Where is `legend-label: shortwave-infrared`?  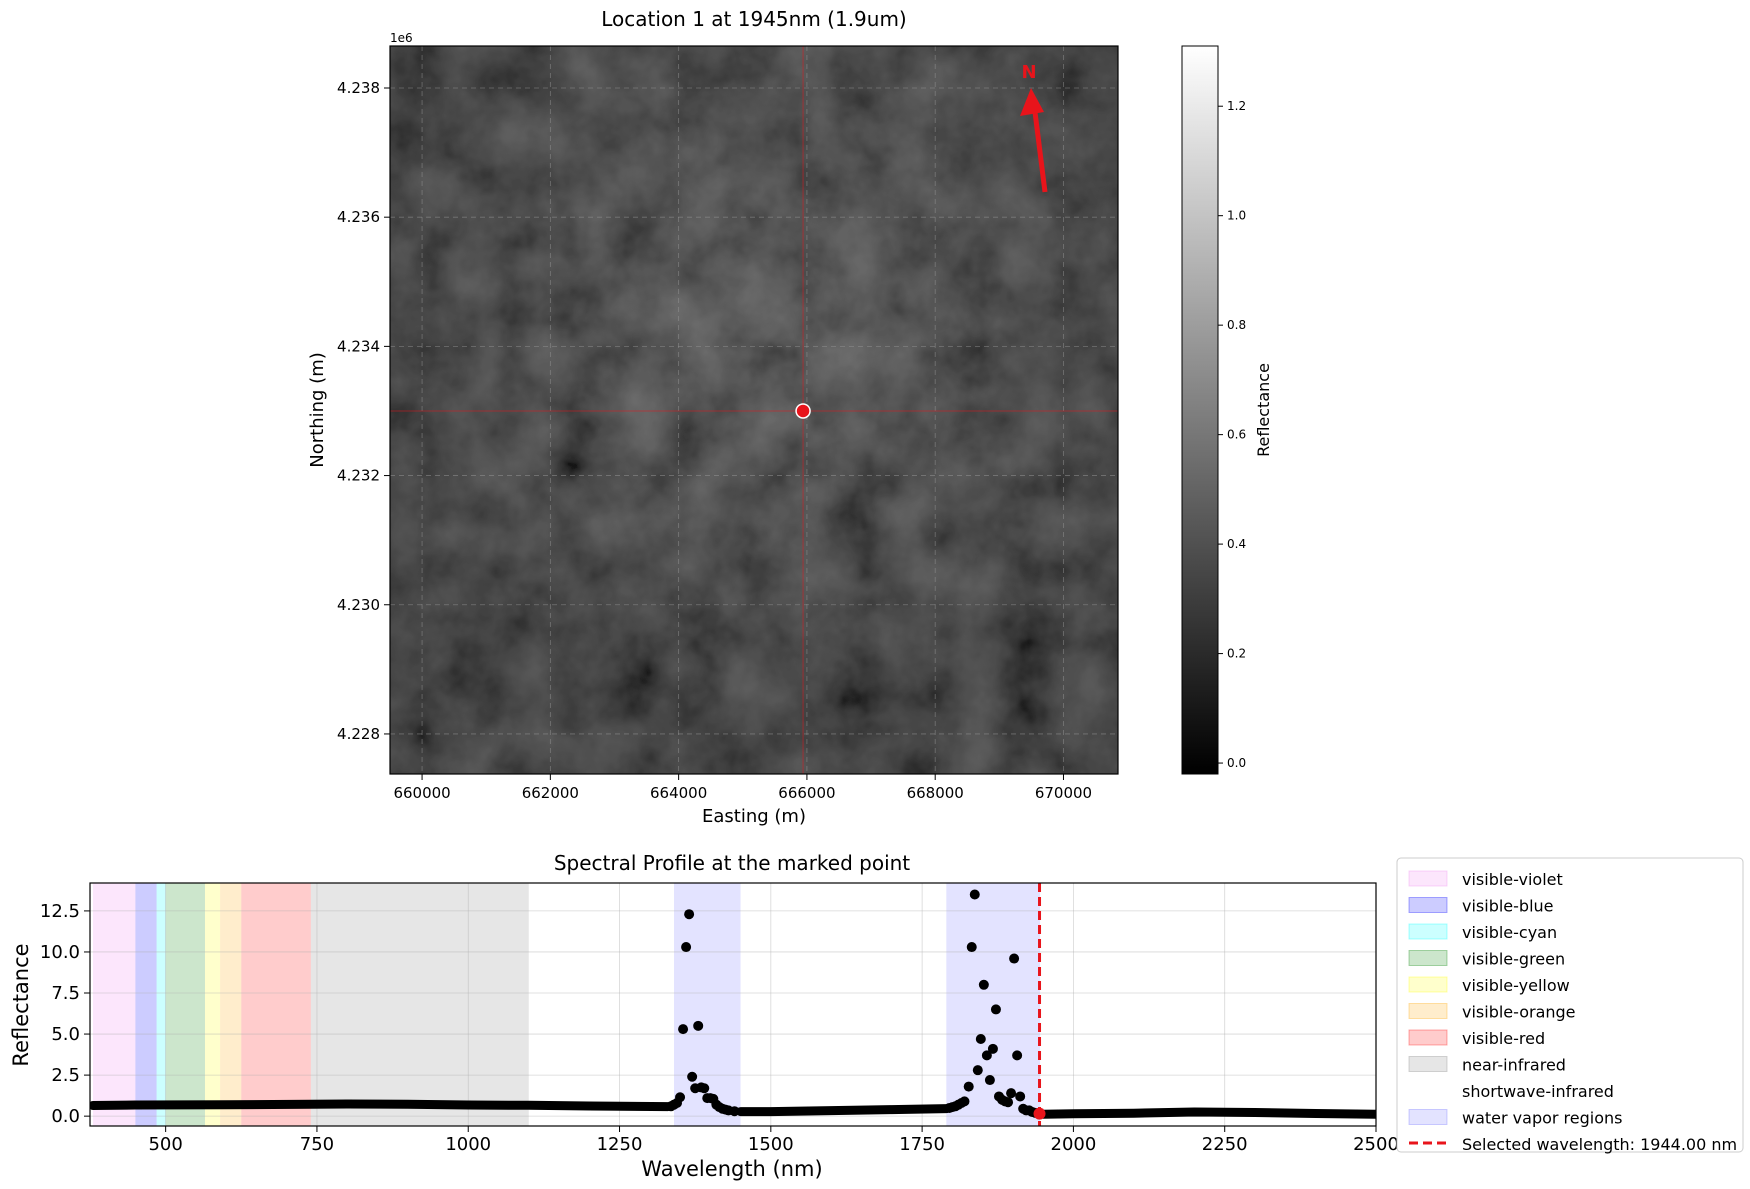
legend-label: shortwave-infrared is located at coordinates (1538, 1091).